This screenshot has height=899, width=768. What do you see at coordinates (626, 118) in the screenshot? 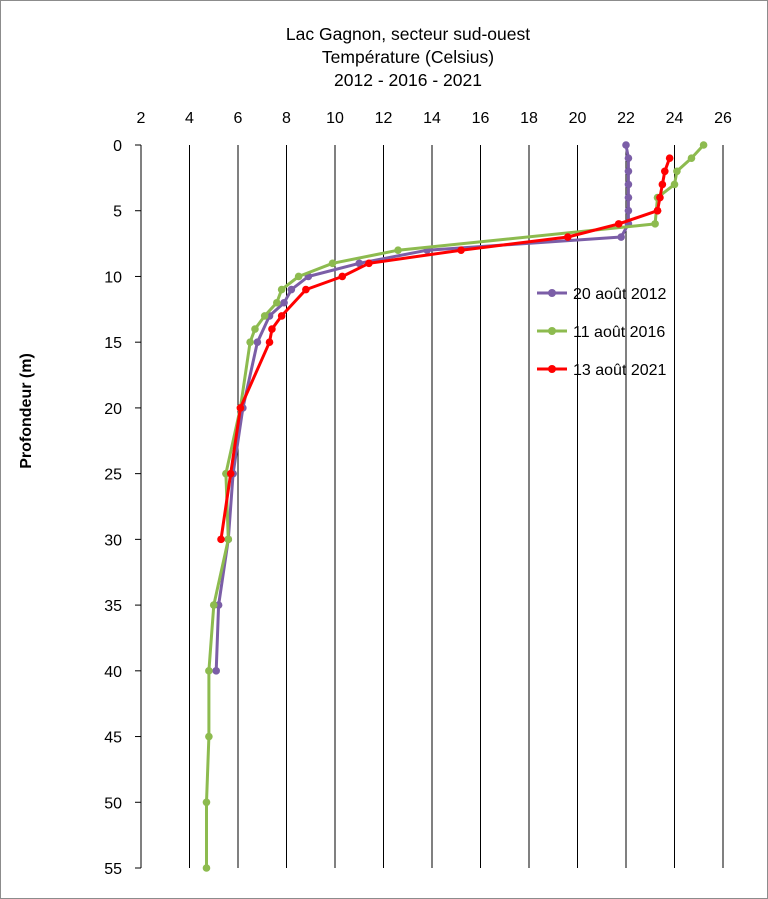
I see `x-tick-label: 22` at bounding box center [626, 118].